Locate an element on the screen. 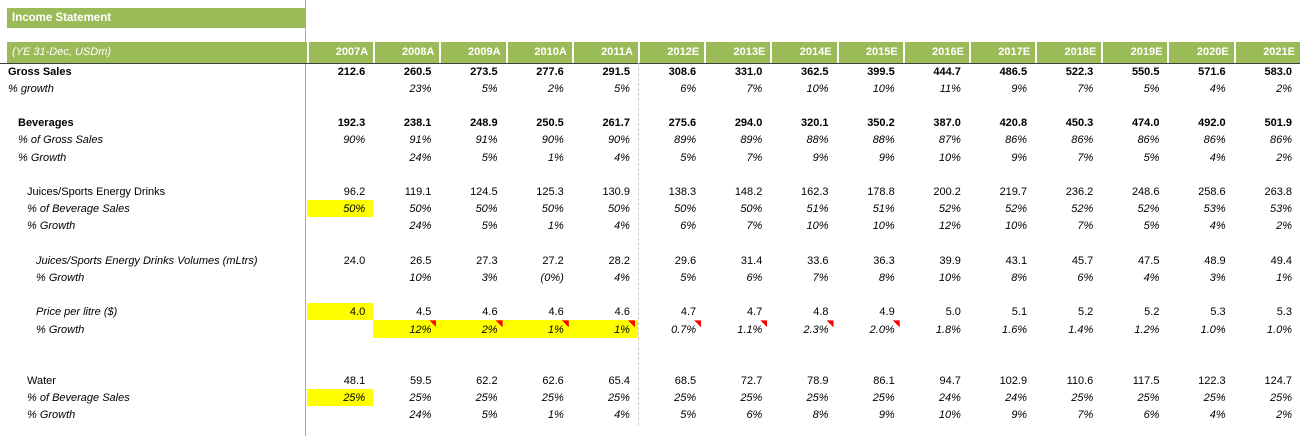  value-cell: 4.9 is located at coordinates (887, 312).